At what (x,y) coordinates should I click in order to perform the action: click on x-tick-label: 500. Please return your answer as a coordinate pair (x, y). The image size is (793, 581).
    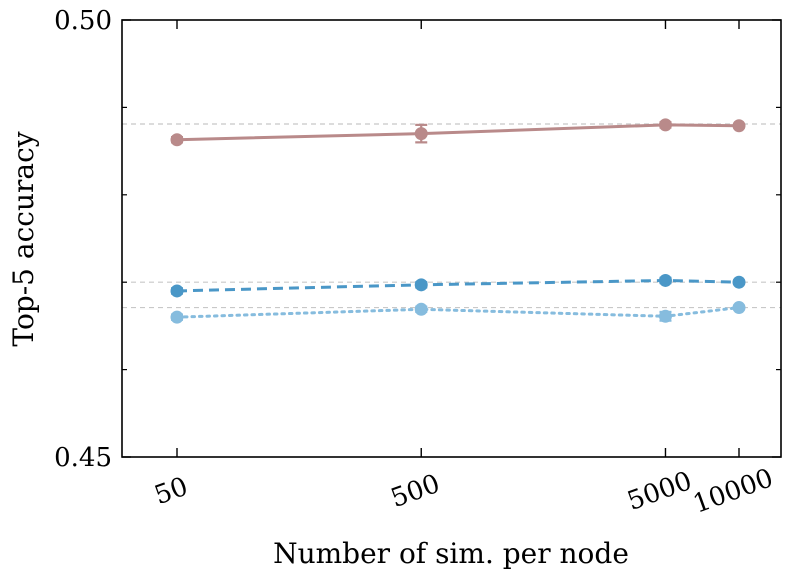
    Looking at the image, I should click on (415, 491).